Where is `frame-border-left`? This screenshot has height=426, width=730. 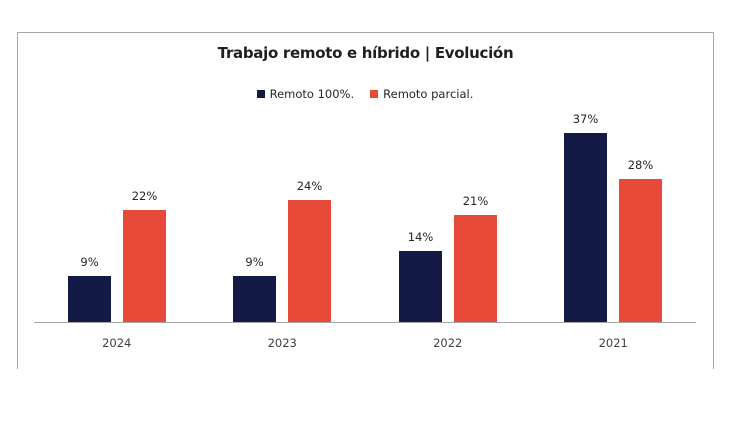
frame-border-left is located at coordinates (17, 200).